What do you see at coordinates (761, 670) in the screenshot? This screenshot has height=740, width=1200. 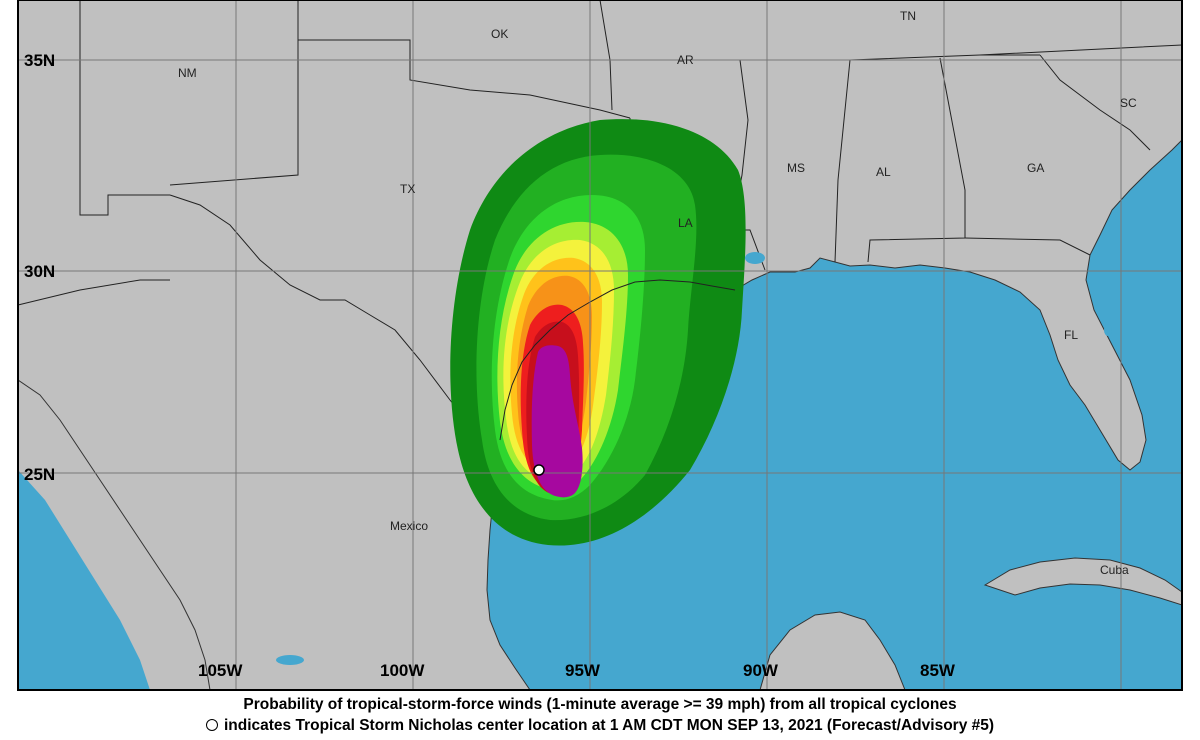 I see `lon-label-90w: 90W` at bounding box center [761, 670].